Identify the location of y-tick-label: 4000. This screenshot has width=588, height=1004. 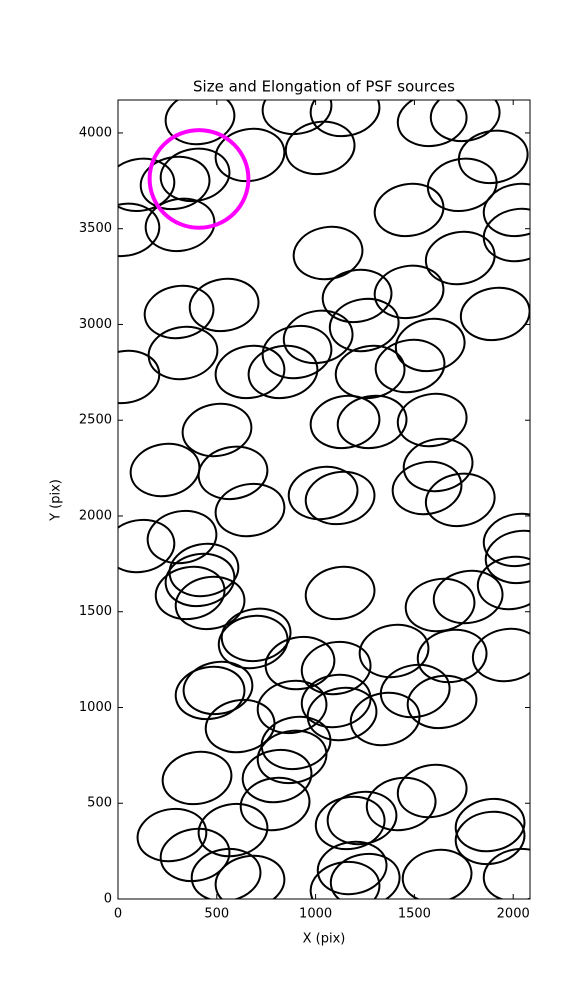
(95, 132).